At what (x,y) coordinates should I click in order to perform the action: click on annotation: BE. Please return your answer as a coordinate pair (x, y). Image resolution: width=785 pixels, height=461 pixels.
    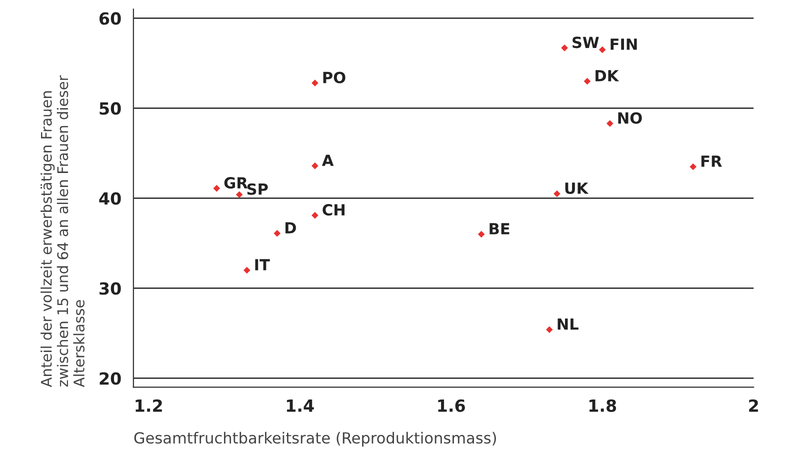
    Looking at the image, I should click on (500, 228).